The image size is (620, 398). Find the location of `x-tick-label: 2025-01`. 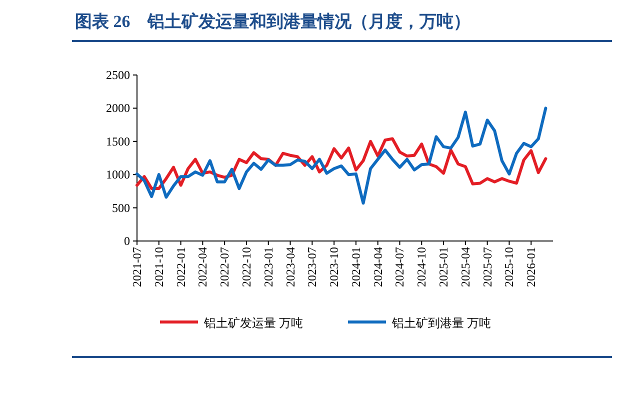

x-tick-label: 2025-01 is located at coordinates (443, 267).